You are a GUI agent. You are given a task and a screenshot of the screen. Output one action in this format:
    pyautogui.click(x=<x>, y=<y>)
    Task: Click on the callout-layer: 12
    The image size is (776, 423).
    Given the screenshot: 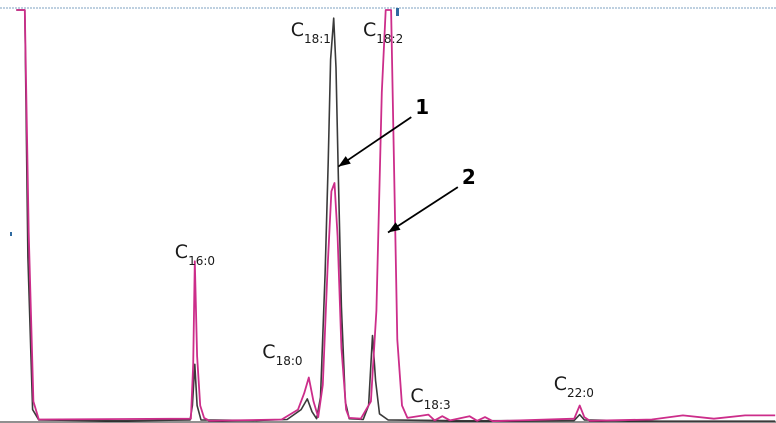 What is the action you would take?
    pyautogui.click(x=406, y=164)
    